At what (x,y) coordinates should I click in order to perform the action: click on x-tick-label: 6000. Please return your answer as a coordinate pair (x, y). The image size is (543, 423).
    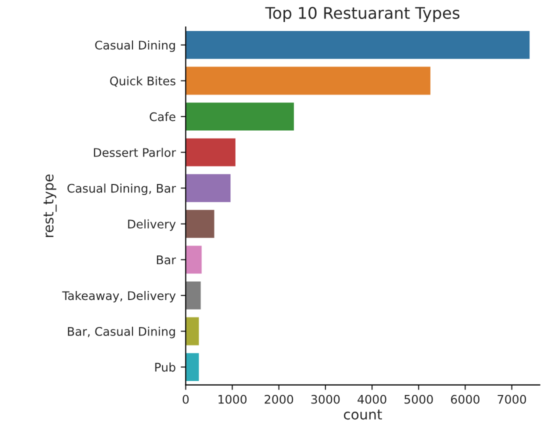
    Looking at the image, I should click on (465, 399).